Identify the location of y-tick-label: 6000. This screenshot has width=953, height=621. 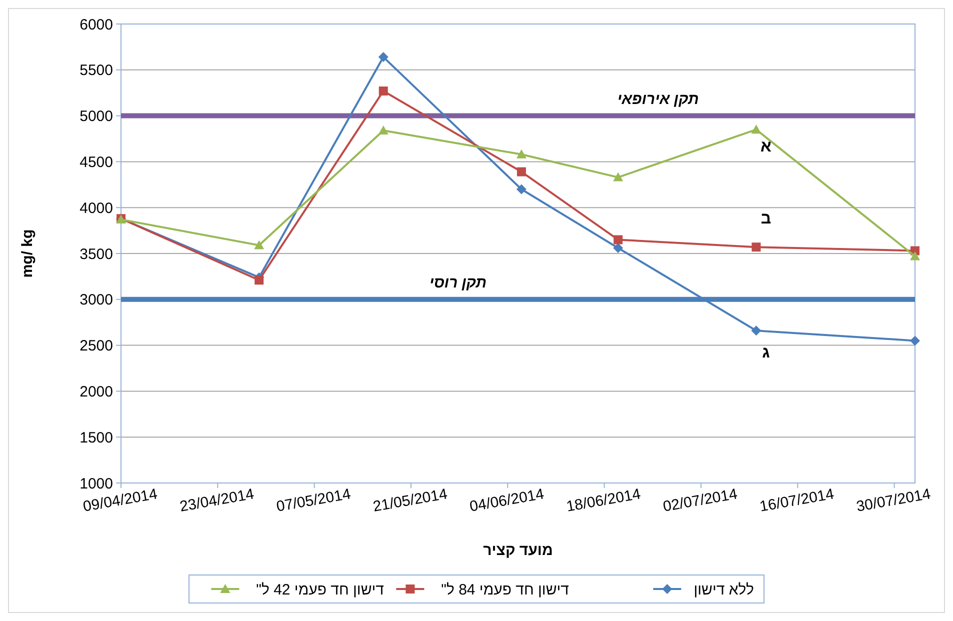
(96, 25).